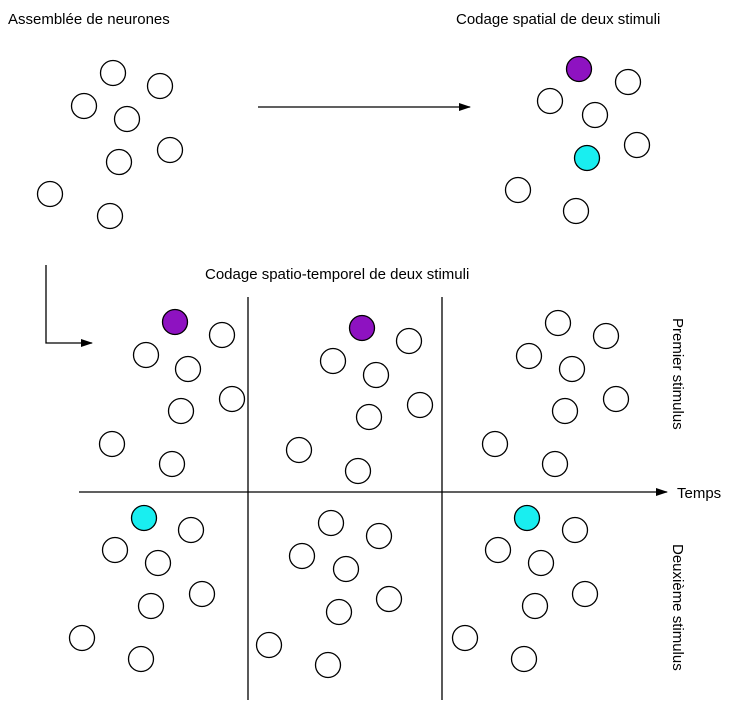 The image size is (730, 709). What do you see at coordinates (699, 493) in the screenshot?
I see `time-axis-label: Temps` at bounding box center [699, 493].